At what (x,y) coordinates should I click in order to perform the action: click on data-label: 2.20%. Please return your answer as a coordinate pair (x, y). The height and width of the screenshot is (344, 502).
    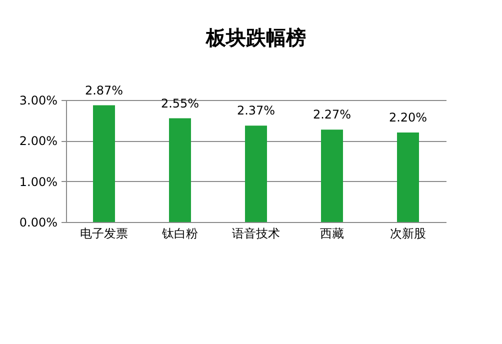
    Looking at the image, I should click on (408, 117).